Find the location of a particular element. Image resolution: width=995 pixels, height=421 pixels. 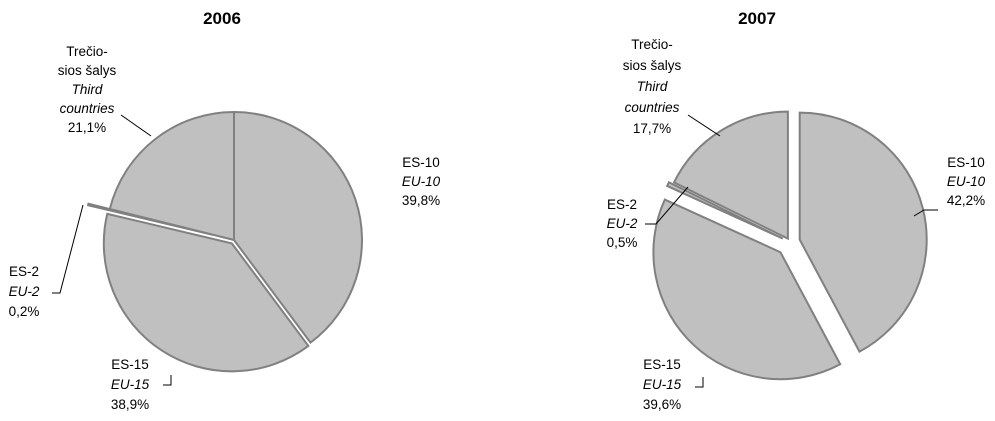

slice-label-2007-es10-lt: ES-10 is located at coordinates (966, 162).